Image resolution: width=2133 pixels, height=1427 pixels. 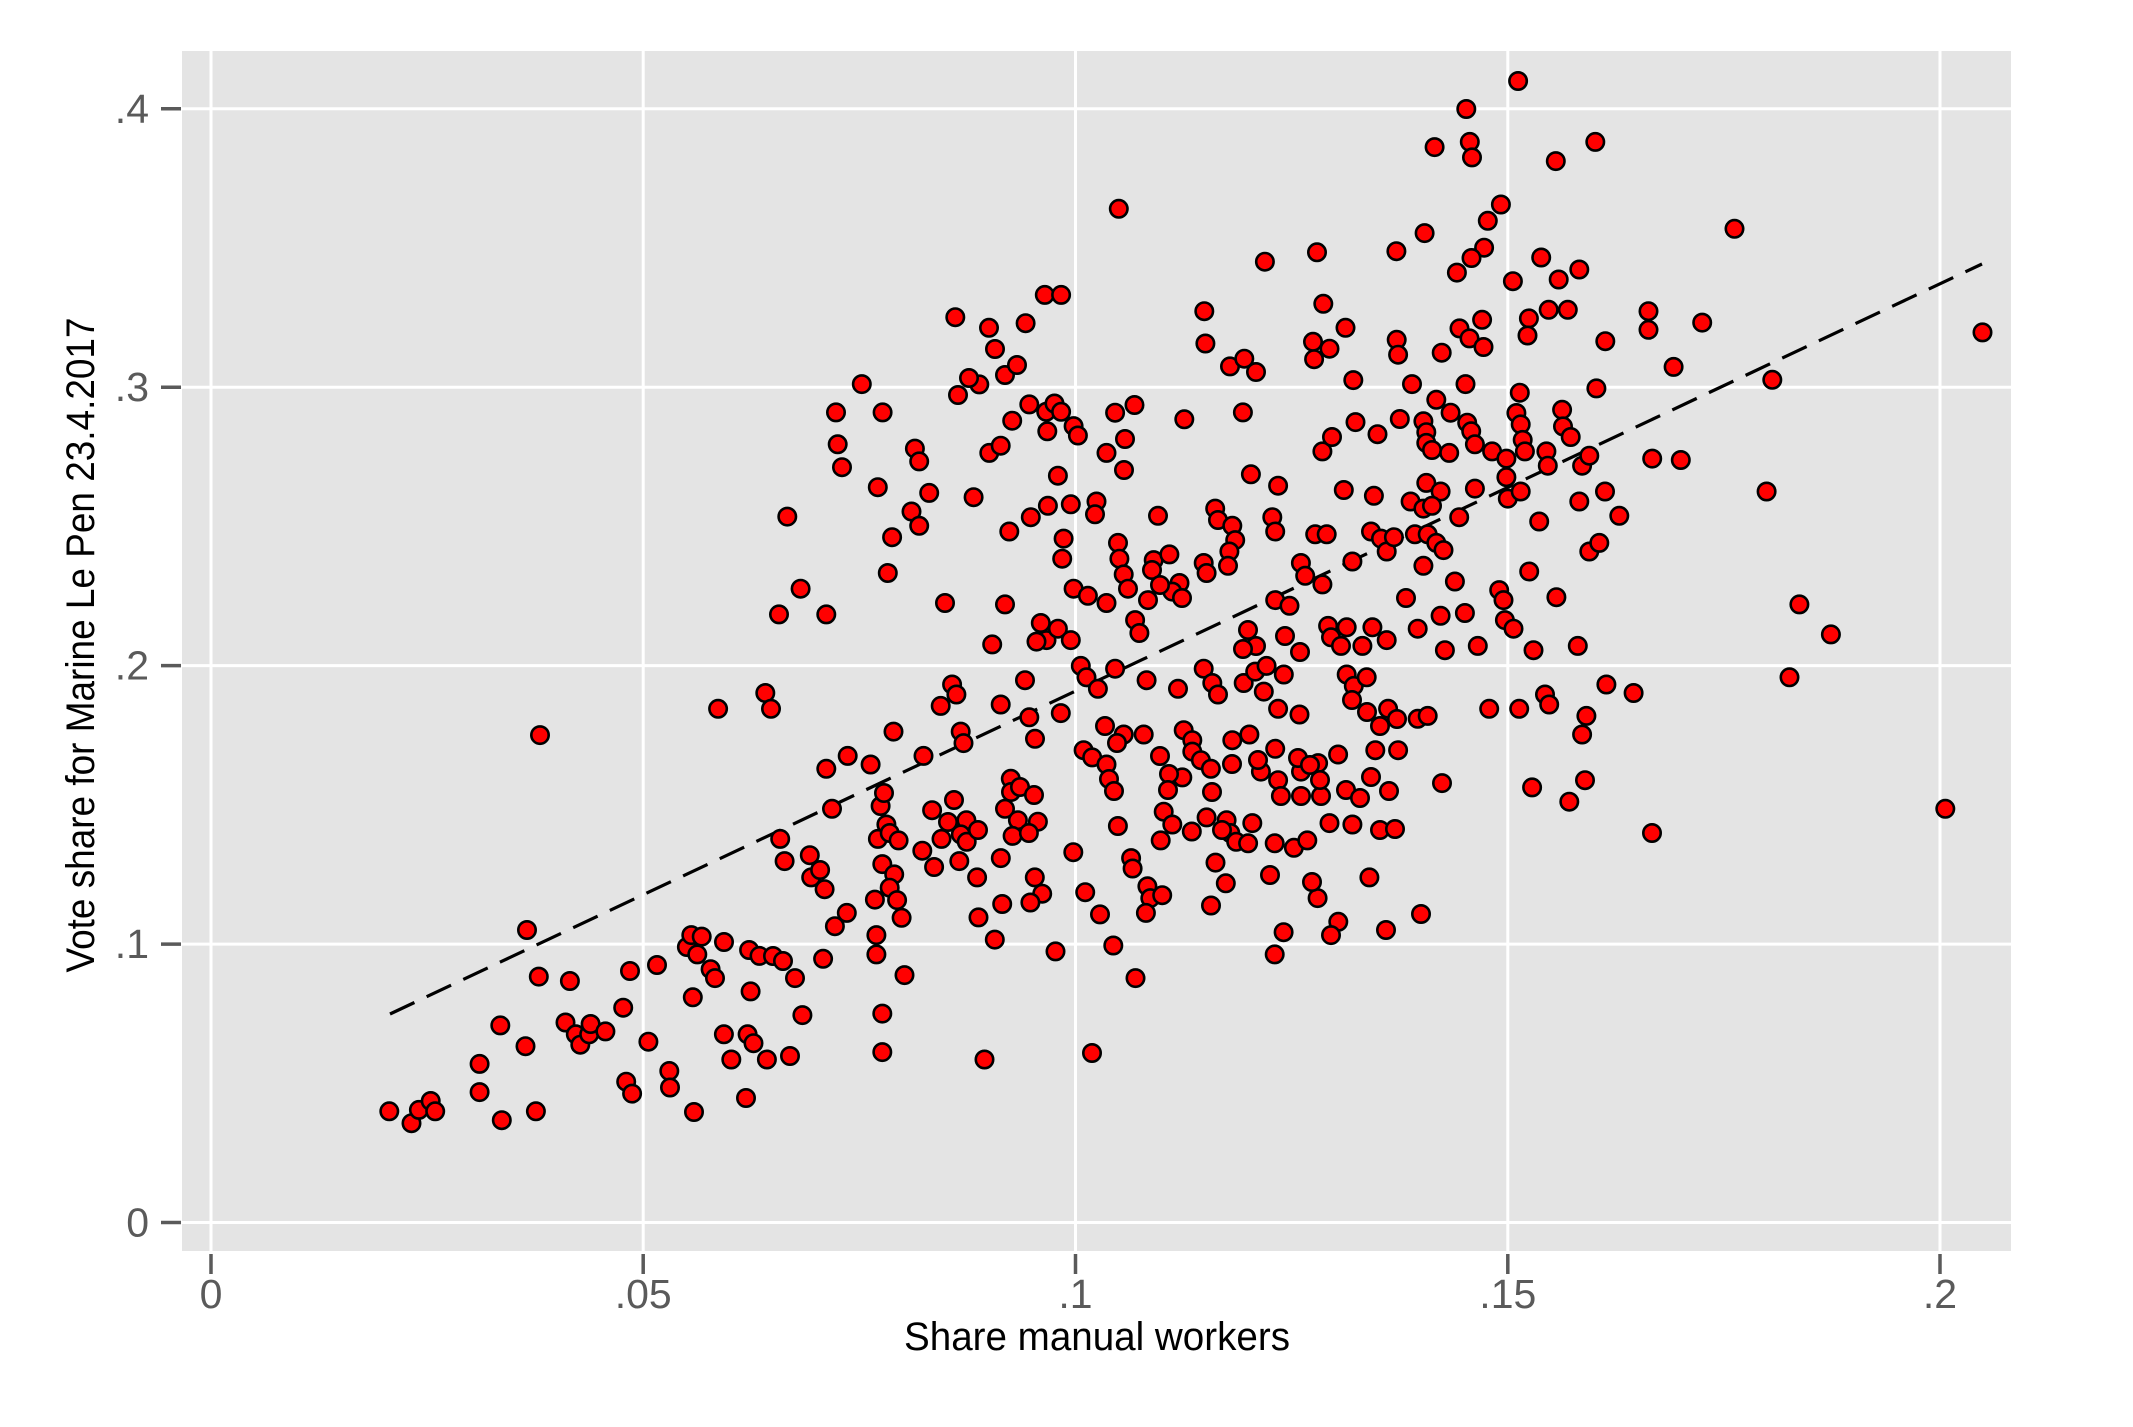 I want to click on svg-text: .15, so click(x=1507, y=1294).